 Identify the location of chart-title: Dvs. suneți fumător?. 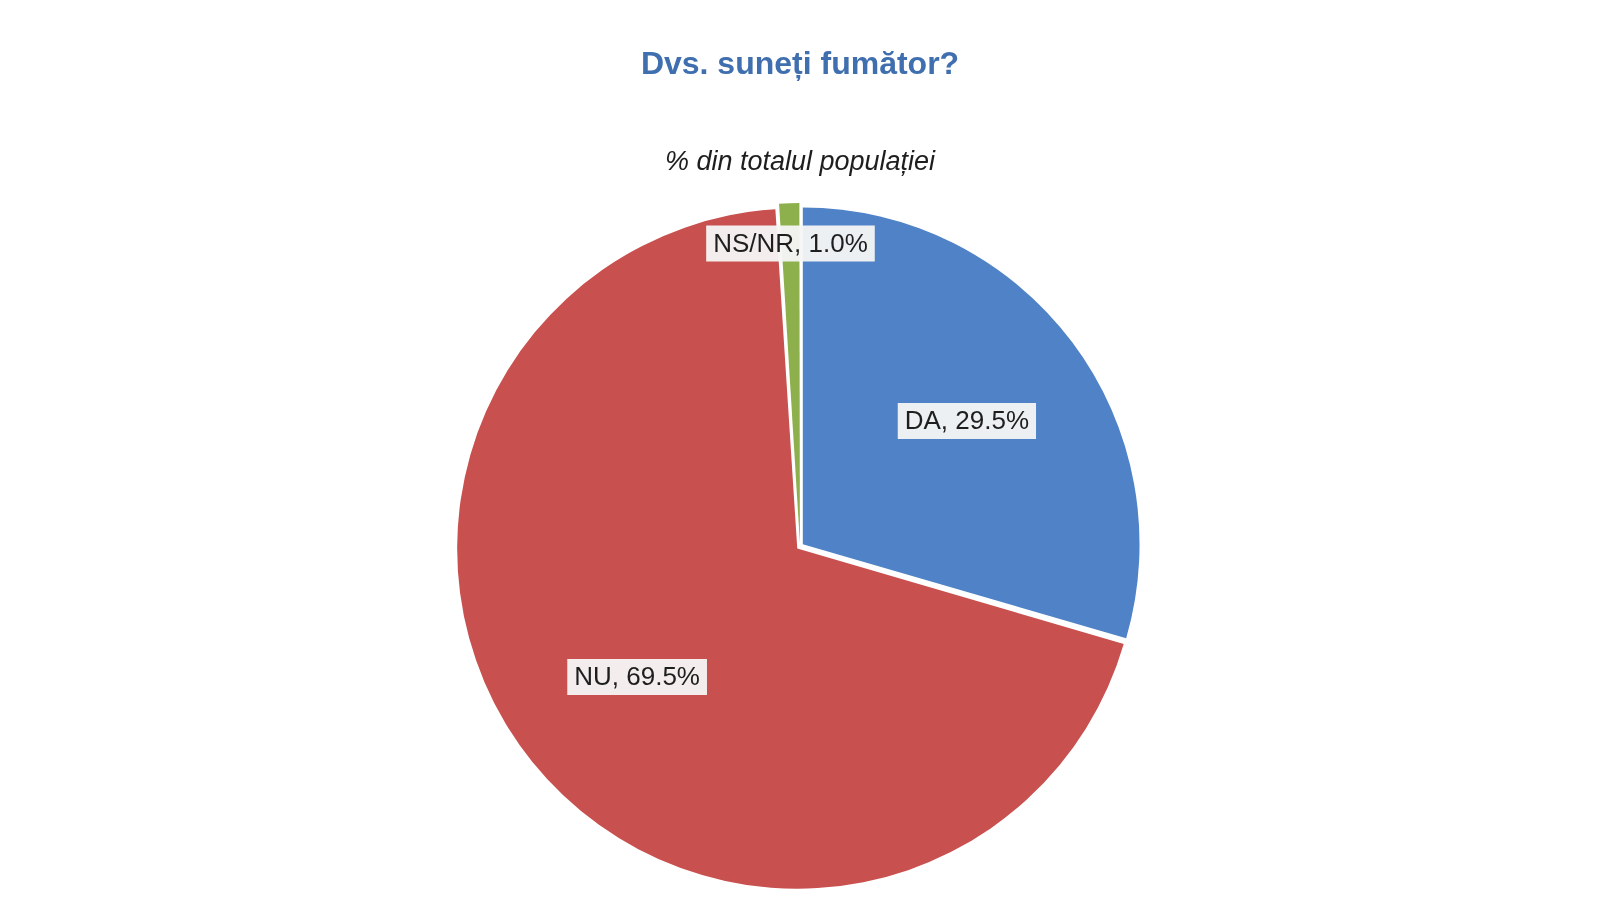
(800, 63).